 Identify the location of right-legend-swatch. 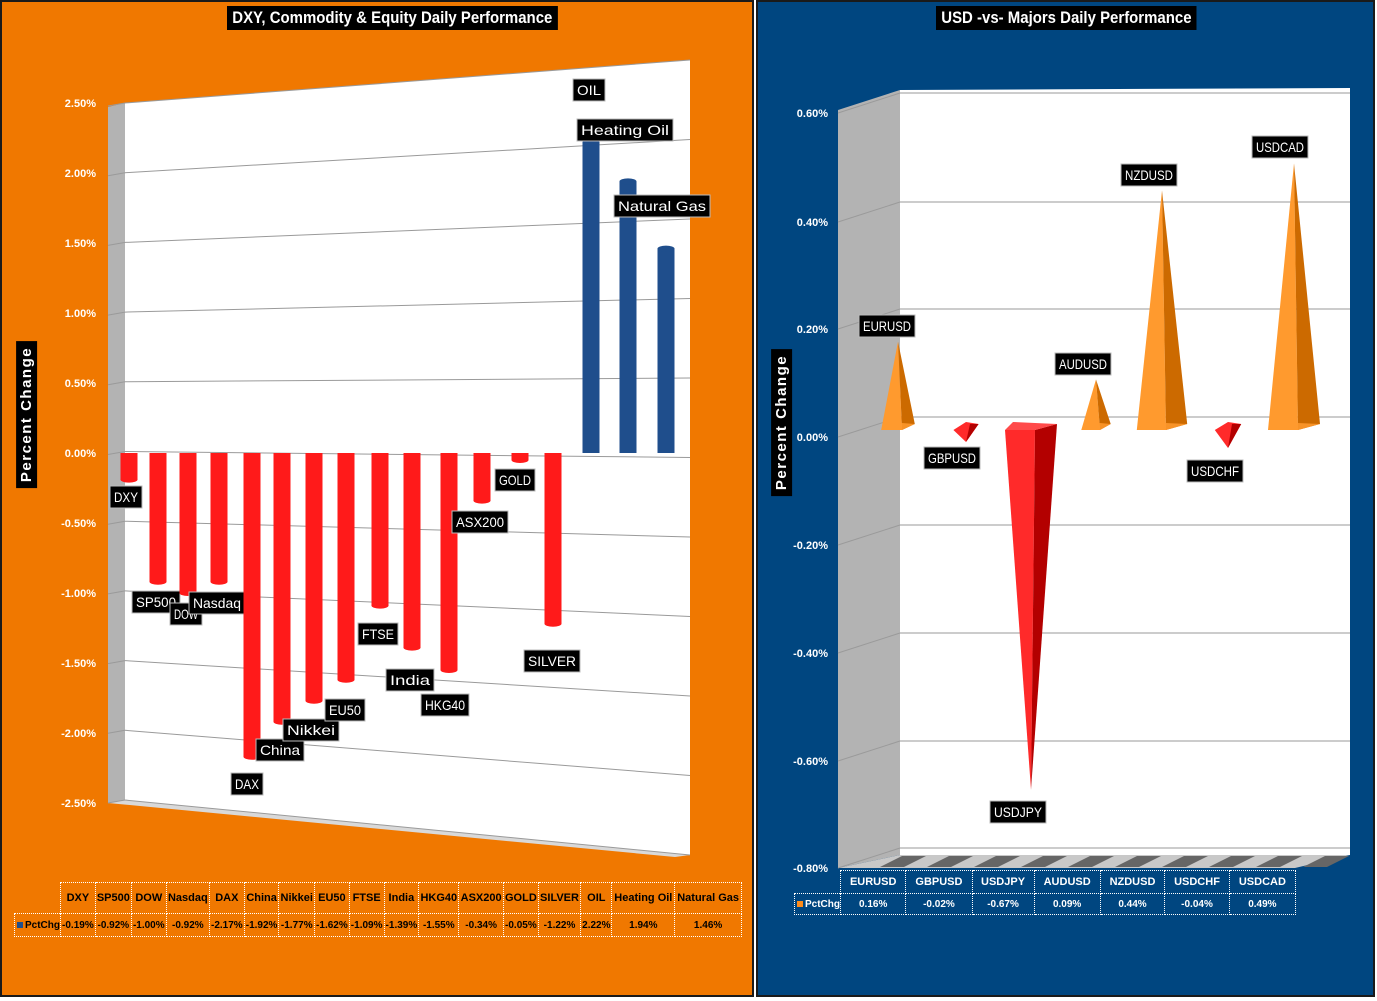
(800, 903).